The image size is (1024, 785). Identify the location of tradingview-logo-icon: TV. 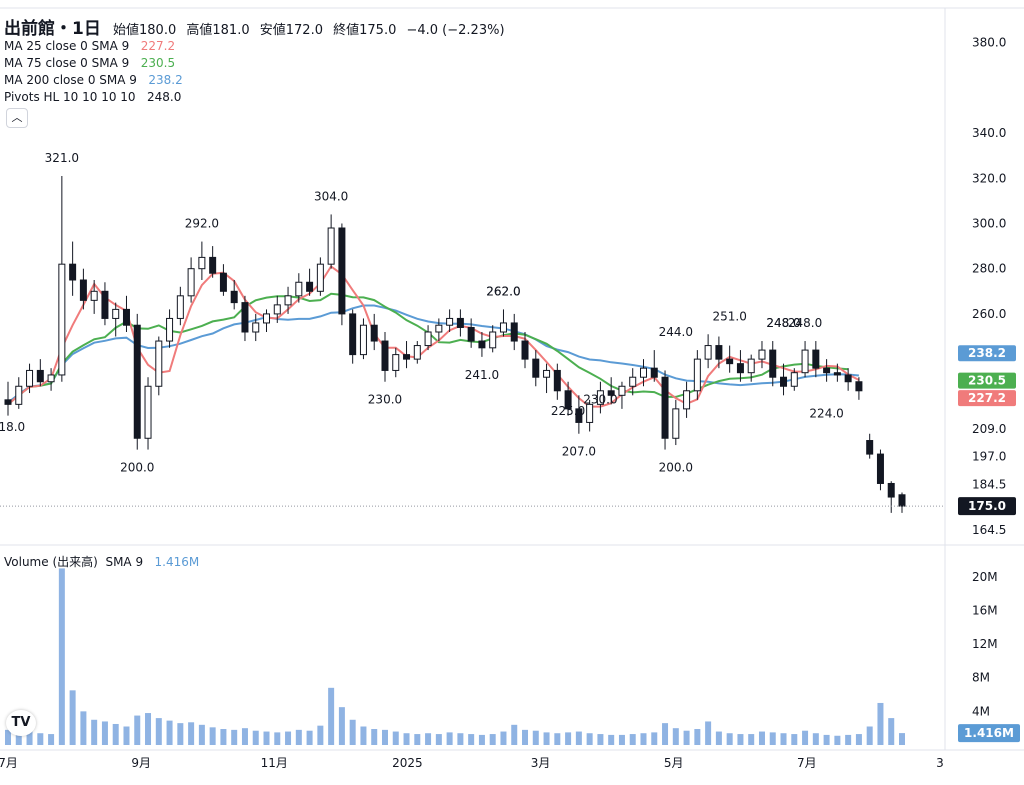
(21, 723).